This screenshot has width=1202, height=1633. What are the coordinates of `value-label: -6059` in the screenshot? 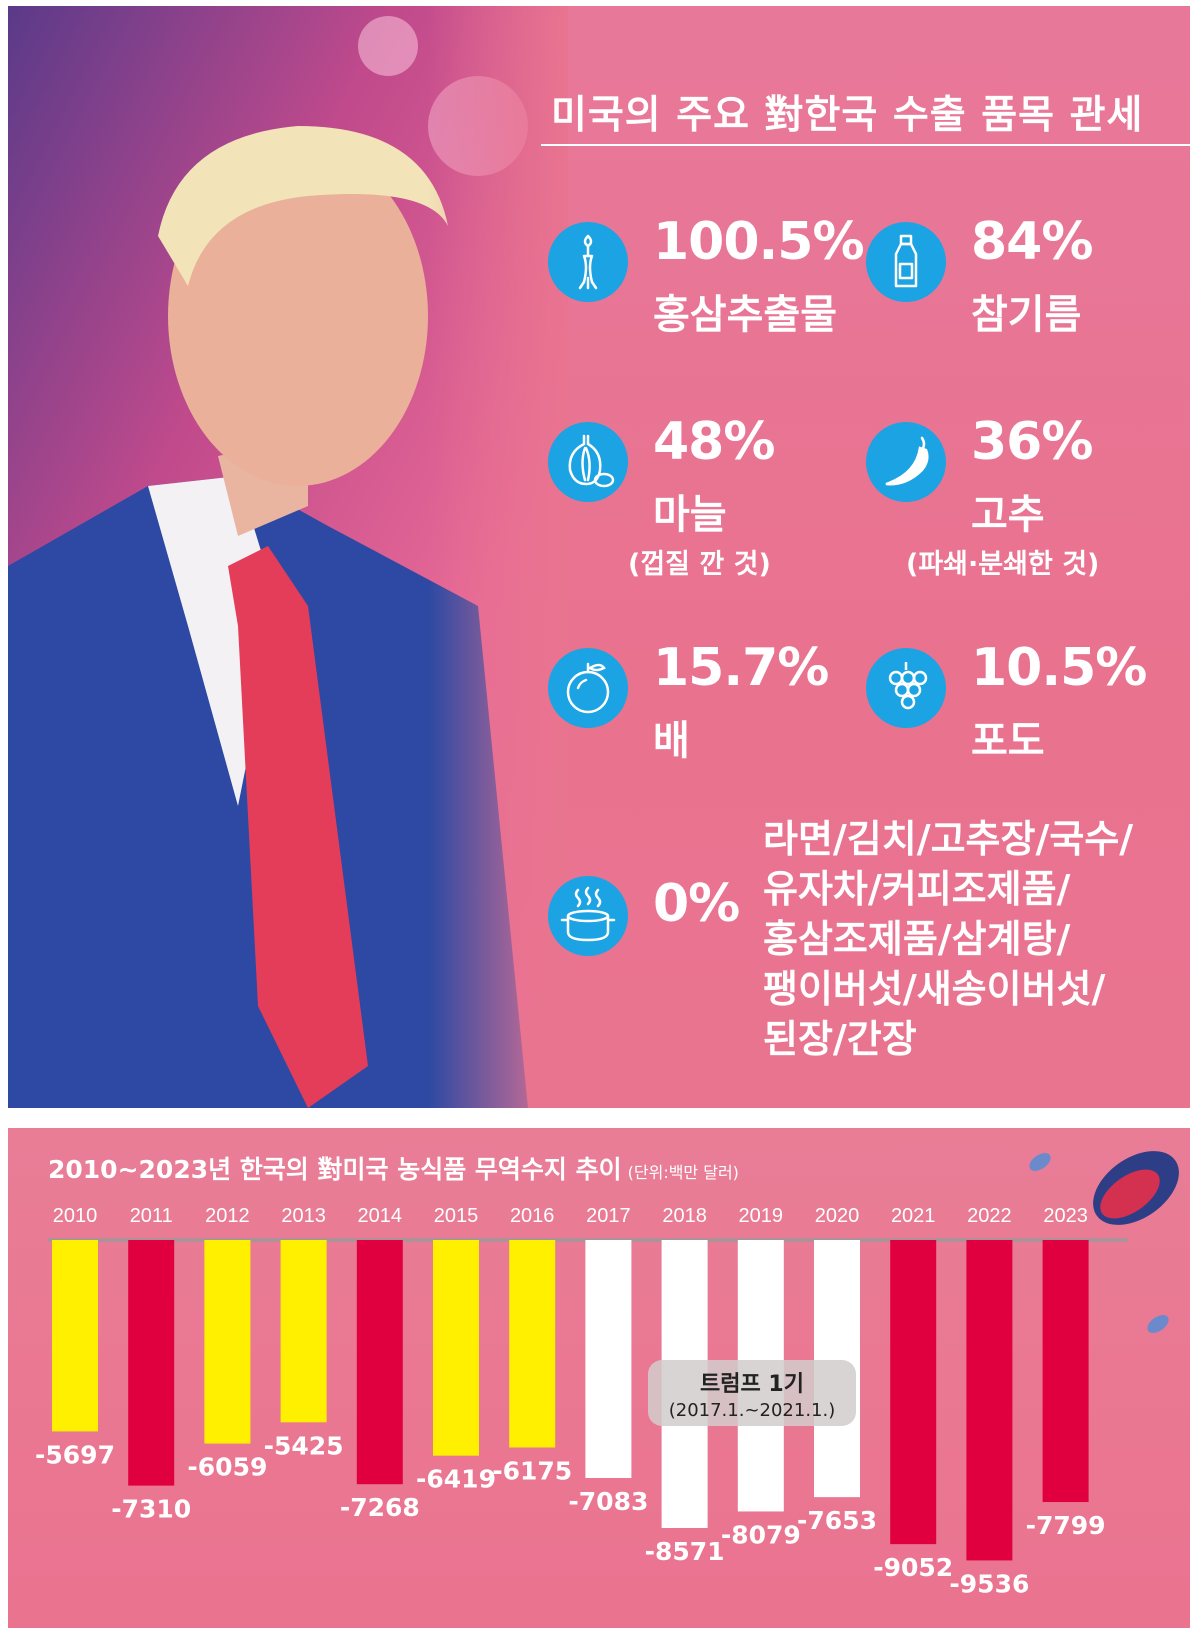 It's located at (227, 1467).